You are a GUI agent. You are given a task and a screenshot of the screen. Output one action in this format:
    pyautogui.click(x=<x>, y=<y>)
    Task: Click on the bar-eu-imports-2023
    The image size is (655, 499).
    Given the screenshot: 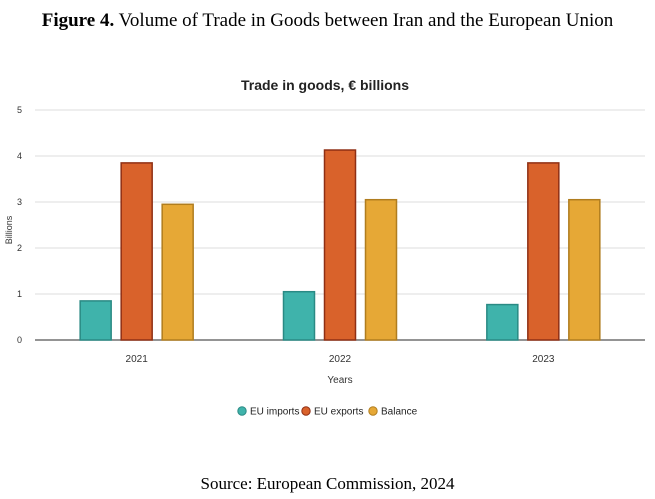 What is the action you would take?
    pyautogui.click(x=502, y=322)
    